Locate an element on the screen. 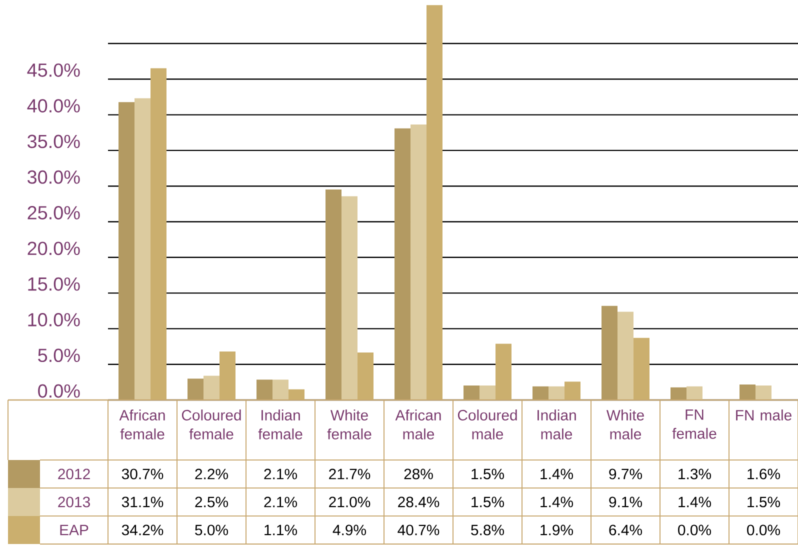  x-tick-label: FN male is located at coordinates (764, 415).